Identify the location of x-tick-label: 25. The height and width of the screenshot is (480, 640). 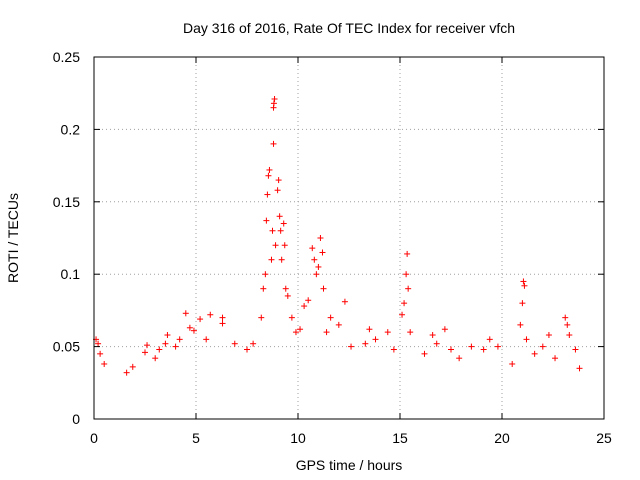
(604, 438).